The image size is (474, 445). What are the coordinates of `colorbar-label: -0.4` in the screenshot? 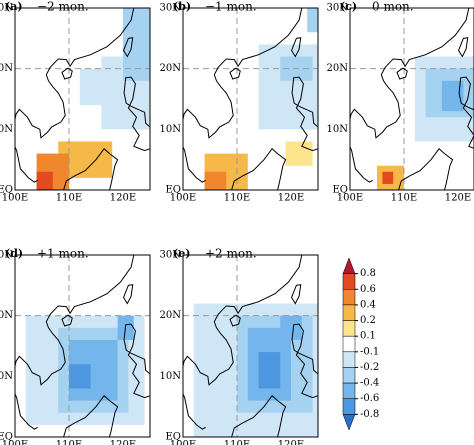 It's located at (369, 383).